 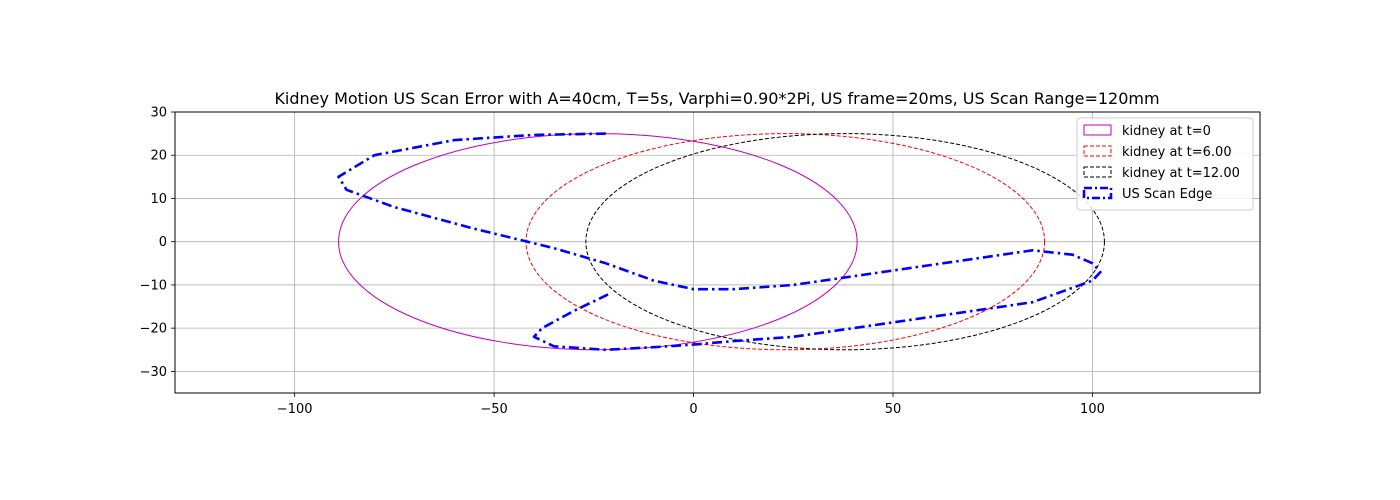 I want to click on x-tick-label: −50, so click(x=493, y=409).